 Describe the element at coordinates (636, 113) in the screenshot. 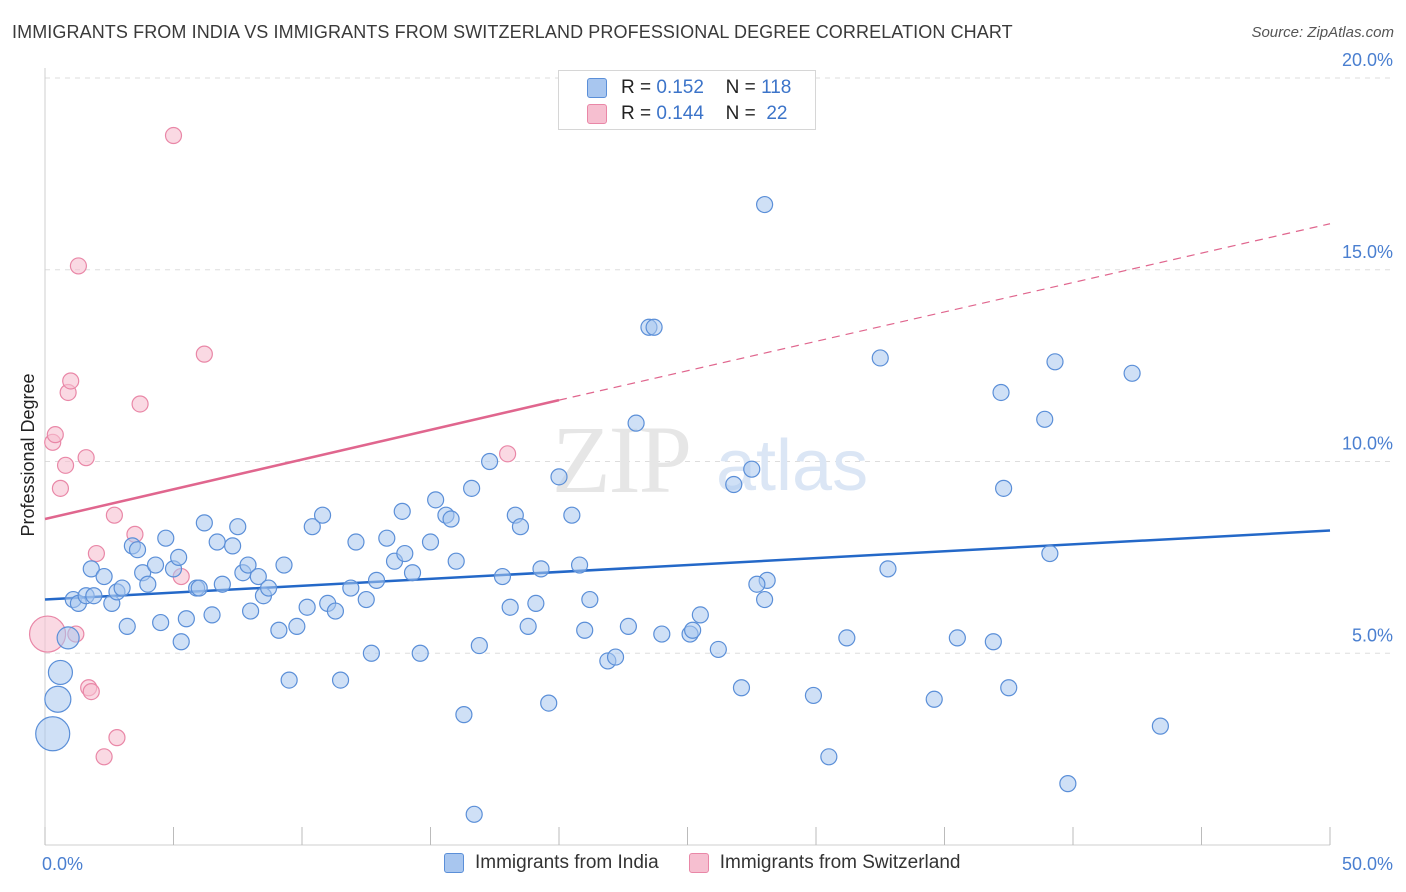

I see `stats-r-label-switzerland: R =` at that location.